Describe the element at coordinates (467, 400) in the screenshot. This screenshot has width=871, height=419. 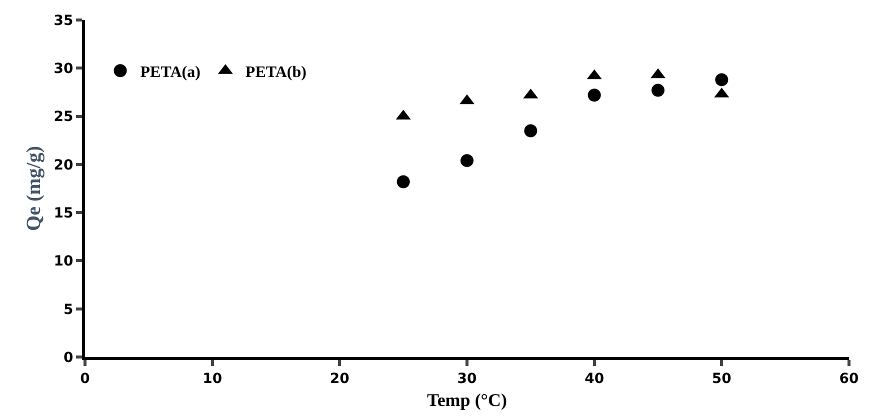
I see `x-axis-title: Temp (°C)` at that location.